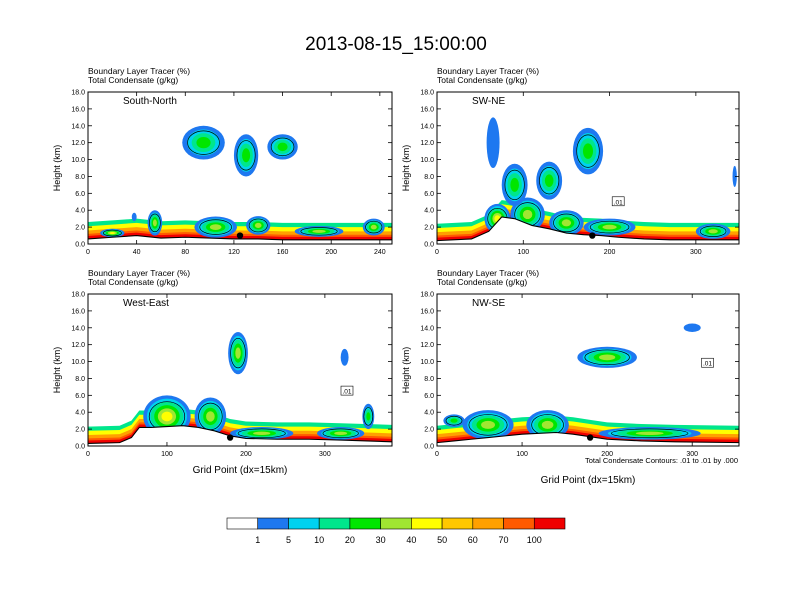  What do you see at coordinates (80, 177) in the screenshot?
I see `y-tick-label: 8.0` at bounding box center [80, 177].